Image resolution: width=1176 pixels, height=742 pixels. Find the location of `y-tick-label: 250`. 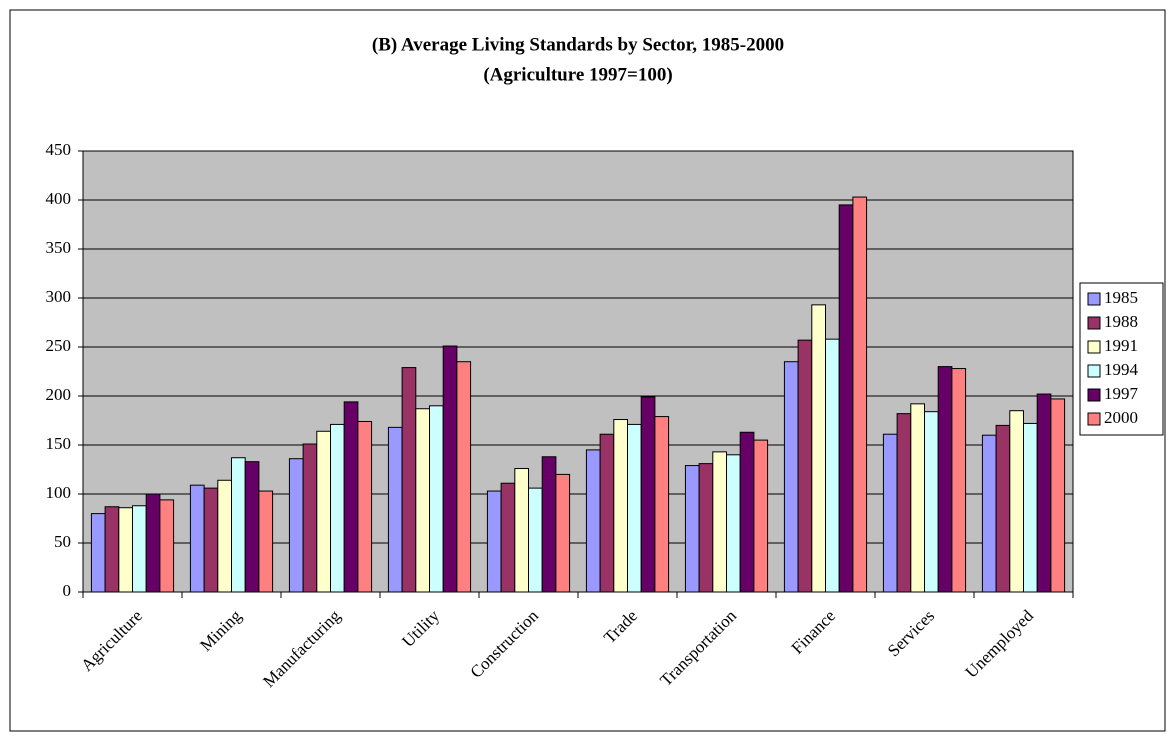

y-tick-label: 250 is located at coordinates (59, 345).